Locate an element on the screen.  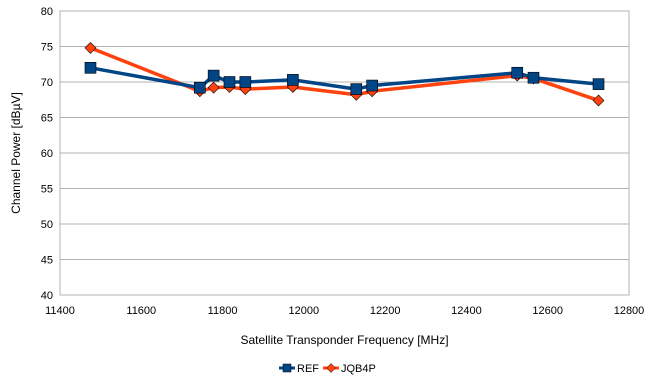
x-tick-label: 12000 is located at coordinates (304, 311).